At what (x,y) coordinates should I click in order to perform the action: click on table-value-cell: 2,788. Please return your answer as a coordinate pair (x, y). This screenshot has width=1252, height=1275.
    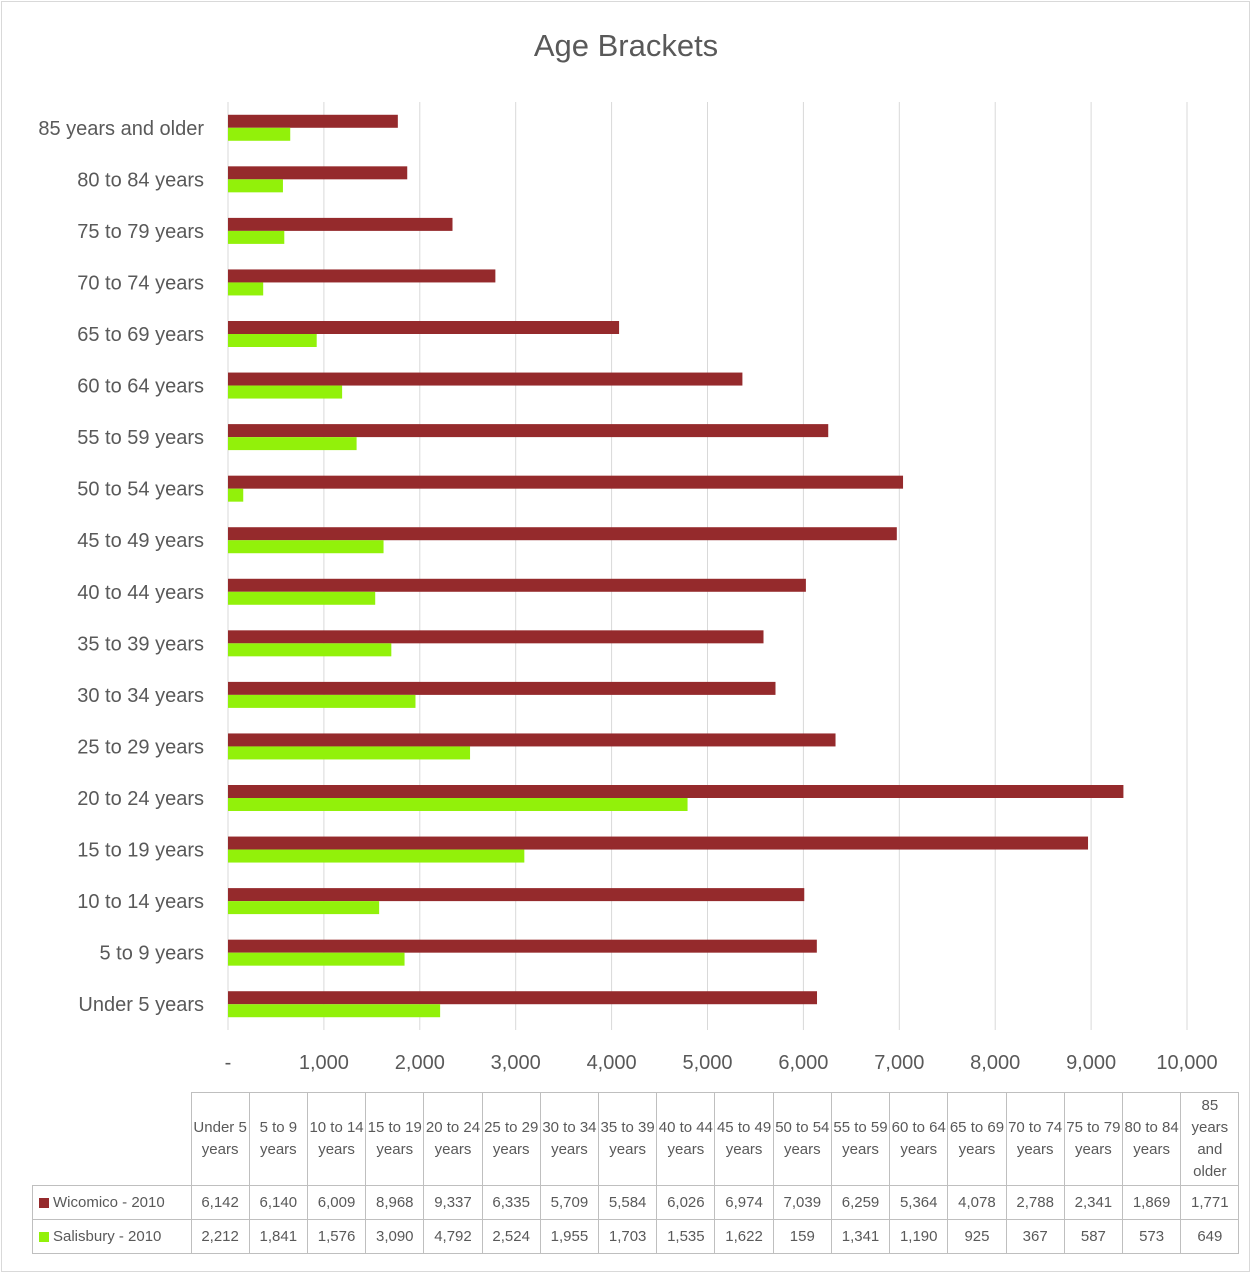
    Looking at the image, I should click on (1035, 1202).